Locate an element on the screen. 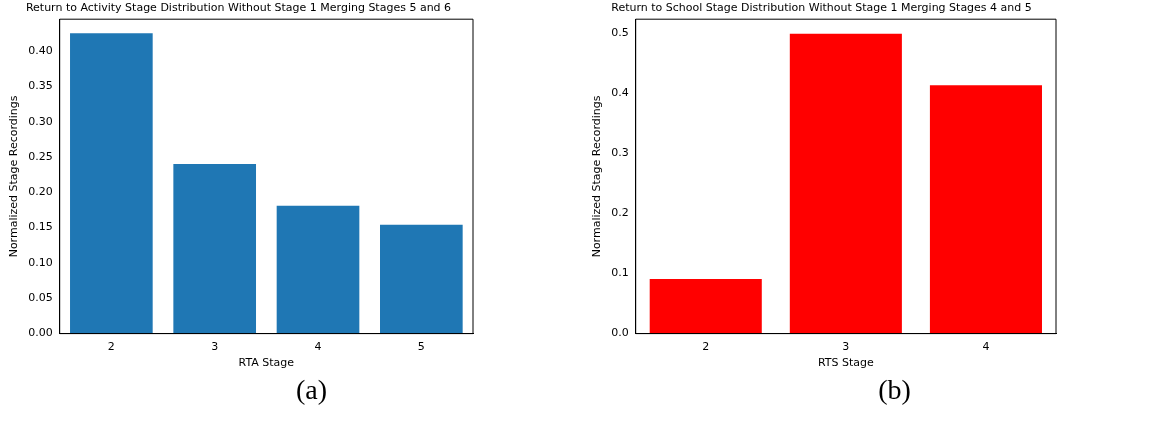  y-tick-label: 0.40 is located at coordinates (40, 50).